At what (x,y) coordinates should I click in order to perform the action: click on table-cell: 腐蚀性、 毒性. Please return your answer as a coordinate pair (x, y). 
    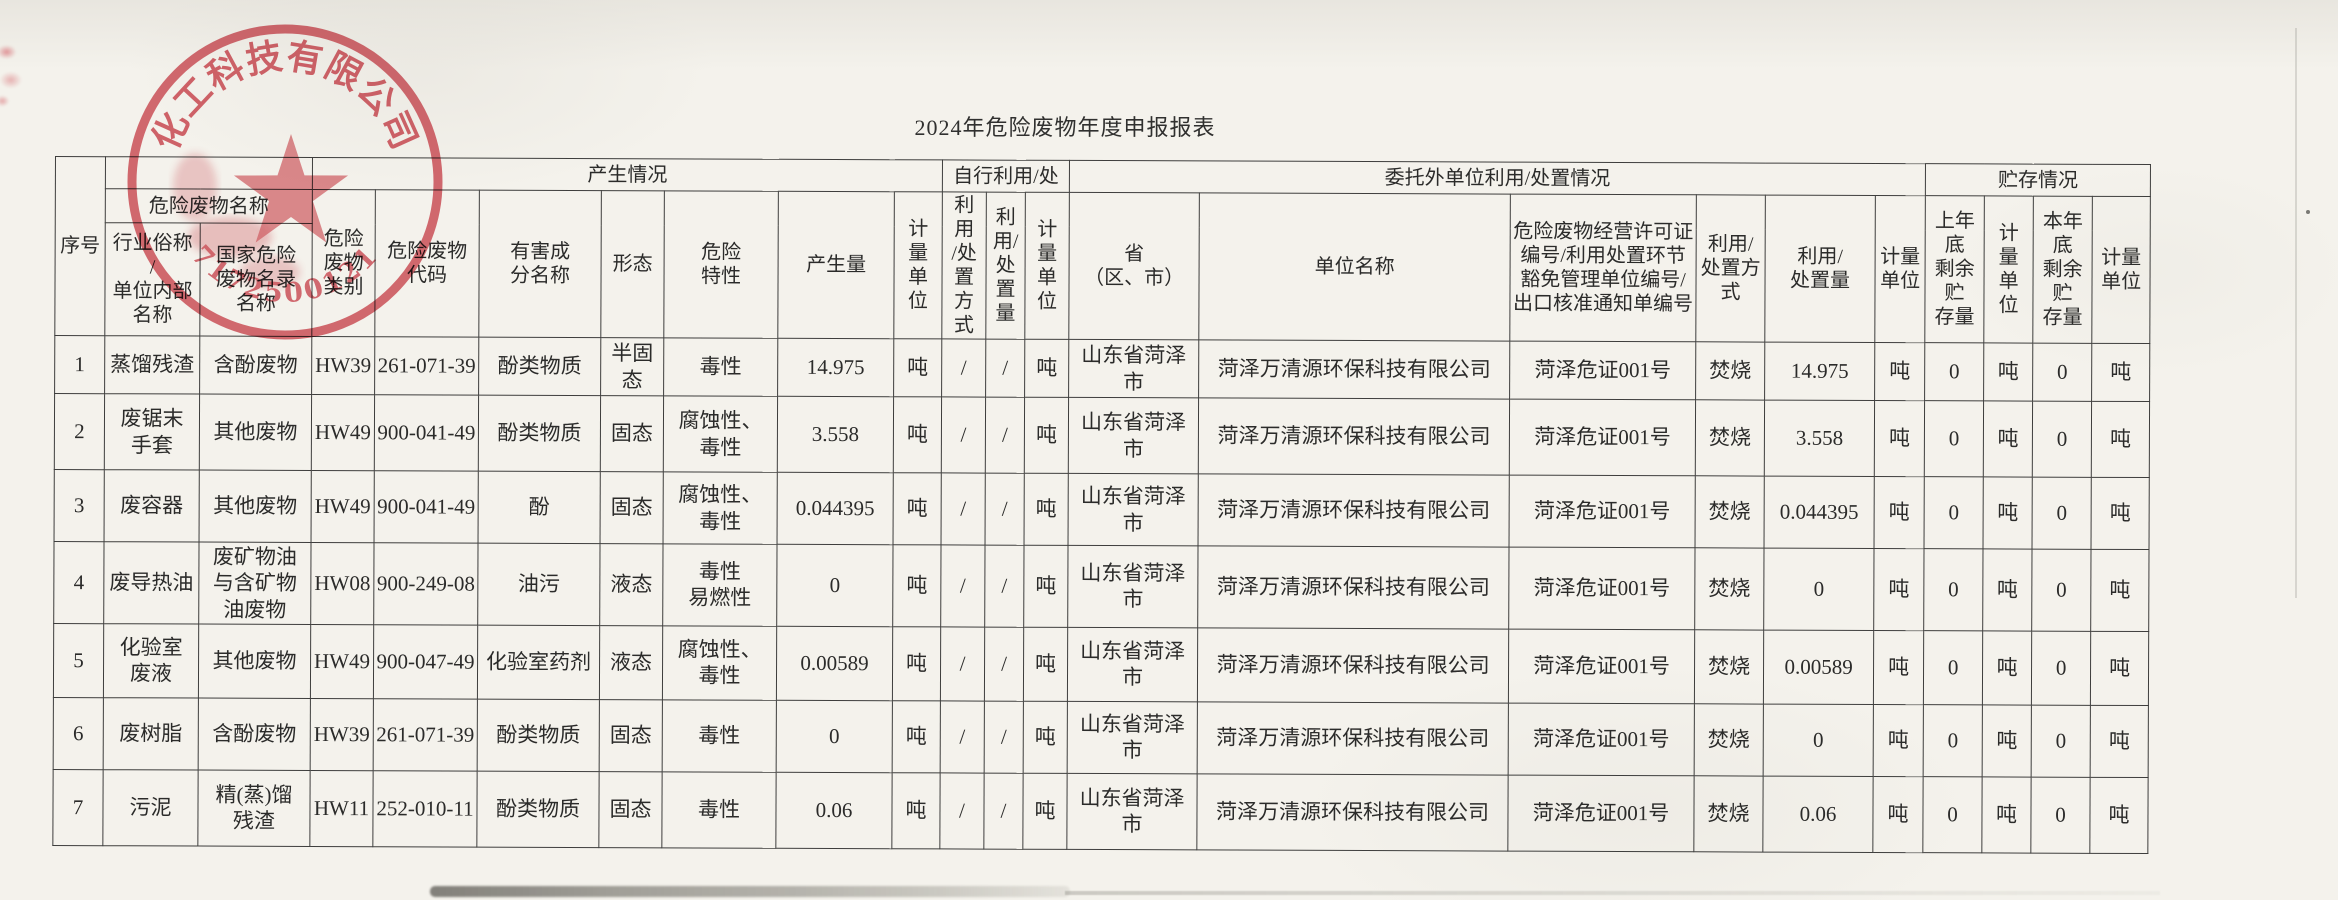
    Looking at the image, I should click on (719, 663).